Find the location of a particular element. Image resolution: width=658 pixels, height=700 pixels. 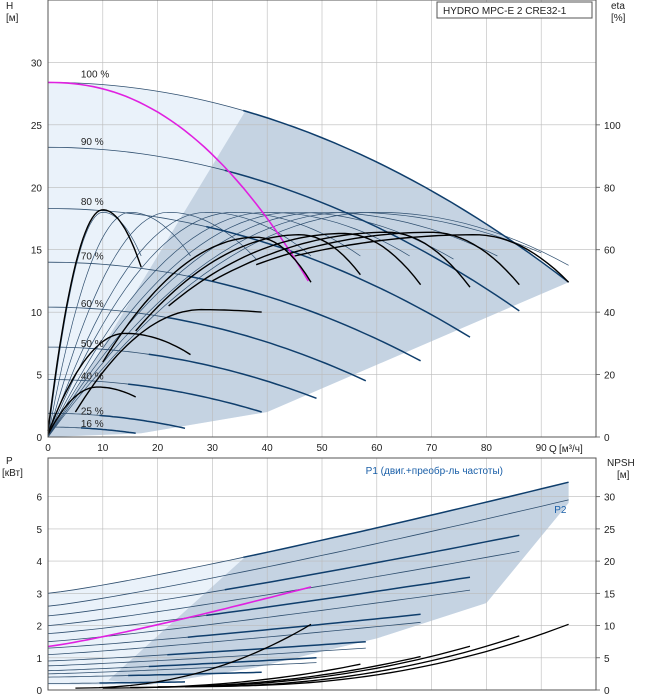

x-tick-label: 60 is located at coordinates (377, 448).